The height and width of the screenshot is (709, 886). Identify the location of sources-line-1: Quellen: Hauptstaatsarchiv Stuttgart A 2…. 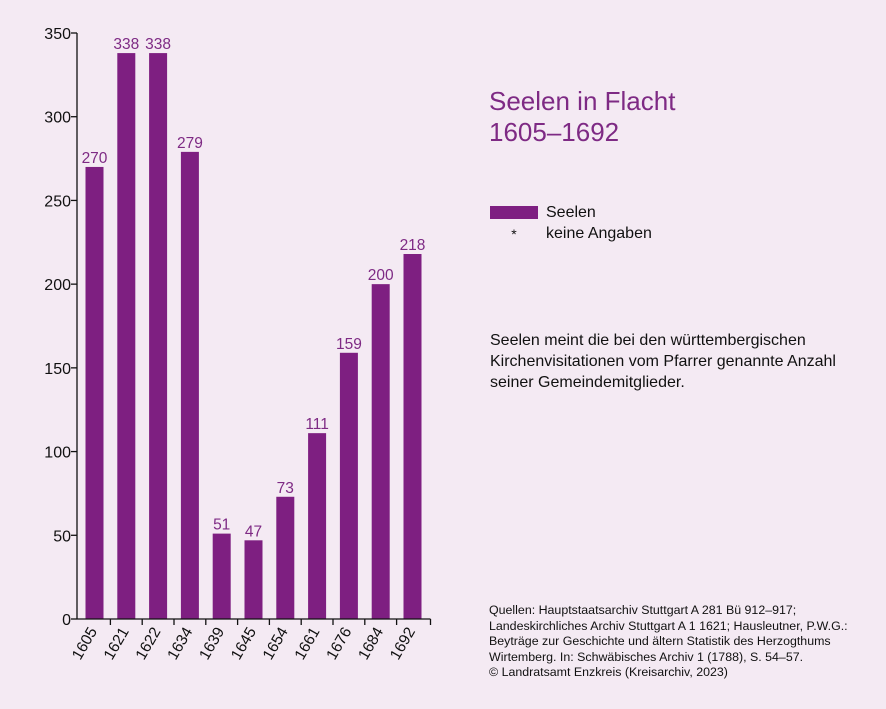
(643, 610).